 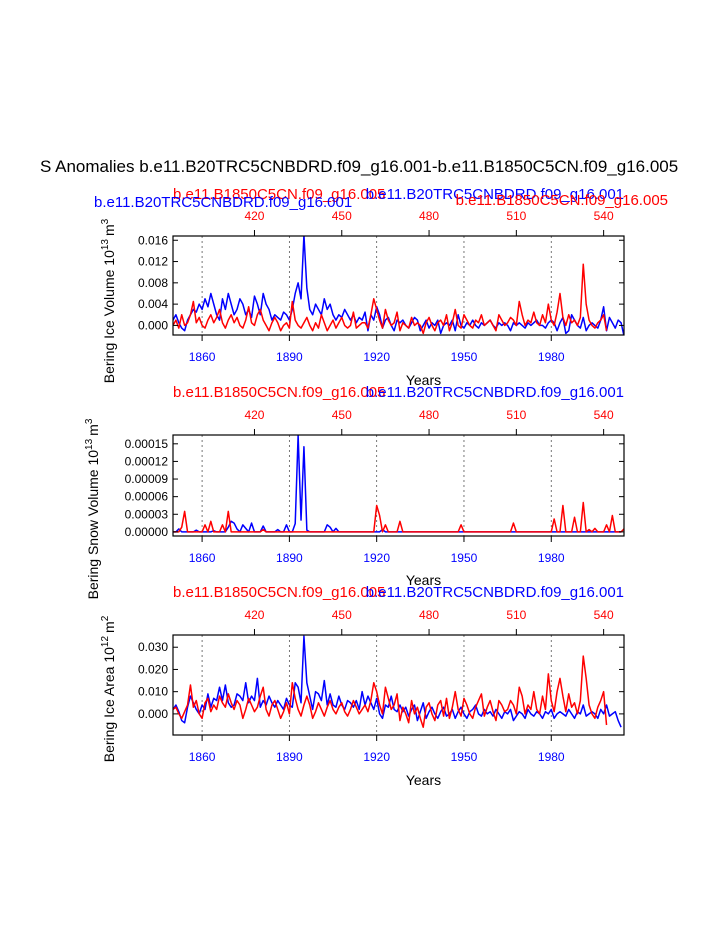 What do you see at coordinates (147, 479) in the screenshot?
I see `y-tick-label: 0.00009` at bounding box center [147, 479].